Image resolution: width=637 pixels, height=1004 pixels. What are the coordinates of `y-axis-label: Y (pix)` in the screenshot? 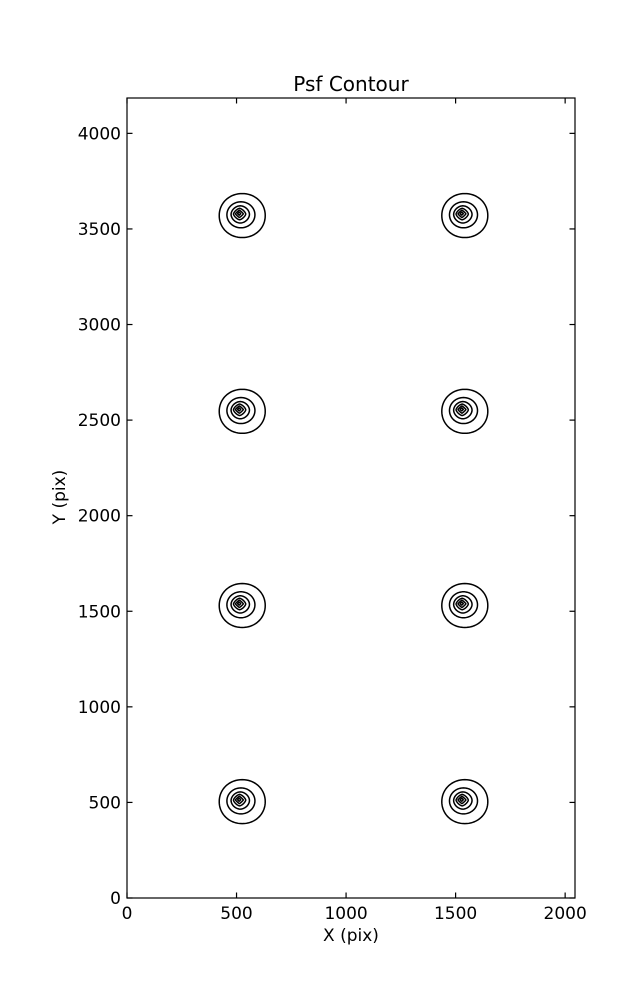 It's located at (60, 498).